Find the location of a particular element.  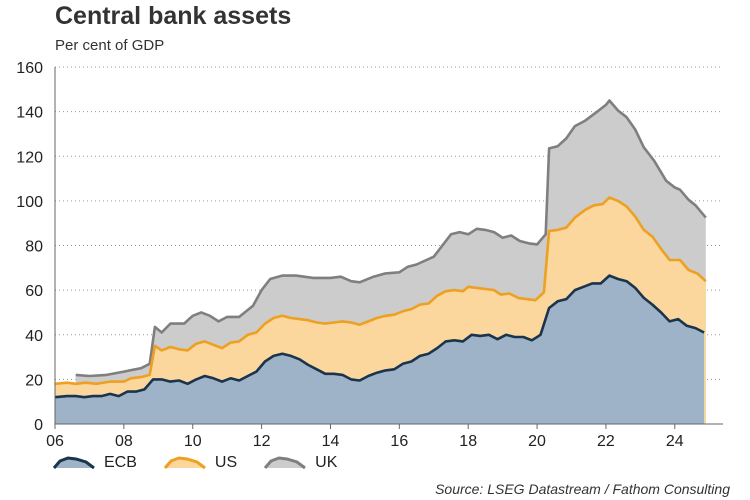

legend-label-us: US is located at coordinates (226, 462).